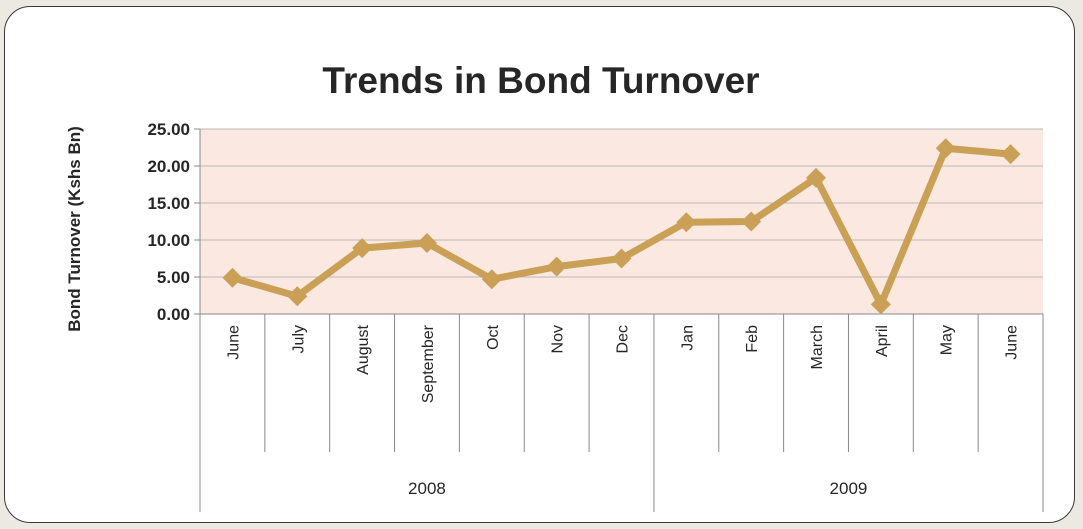 This screenshot has width=1083, height=529. I want to click on x-tick-label: April, so click(882, 341).